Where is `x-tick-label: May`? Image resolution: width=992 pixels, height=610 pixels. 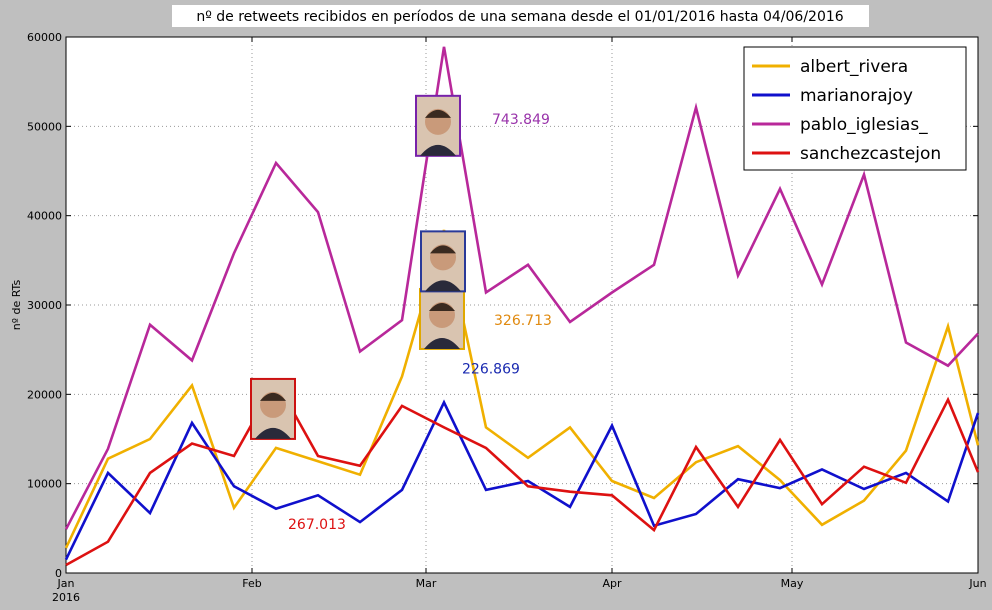
x-tick-label: May is located at coordinates (792, 583).